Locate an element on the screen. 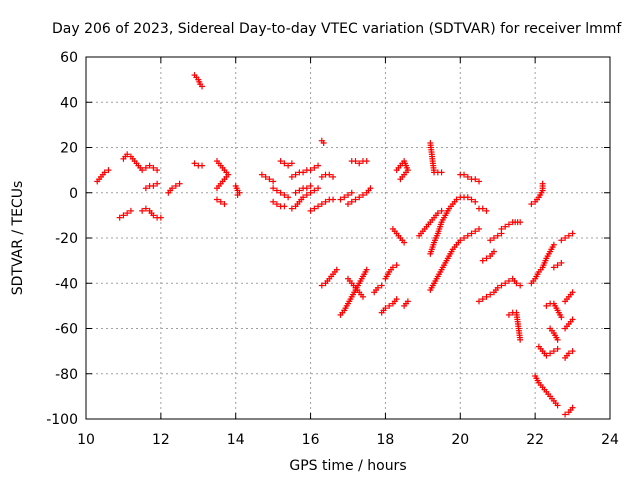 This screenshot has width=640, height=480. y-tick-label: -20 is located at coordinates (66, 239).